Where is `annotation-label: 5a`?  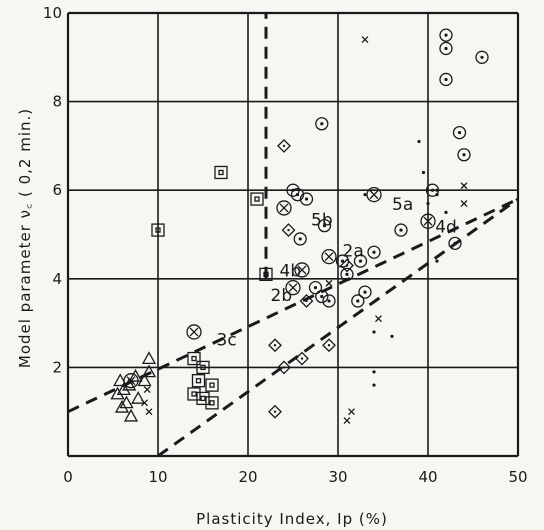
annotation-label: 5a is located at coordinates (402, 205).